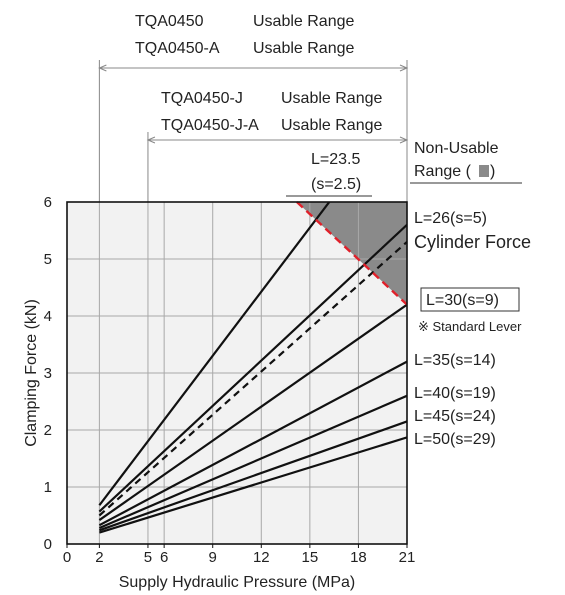  I want to click on y-tick-label: 3, so click(48, 373).